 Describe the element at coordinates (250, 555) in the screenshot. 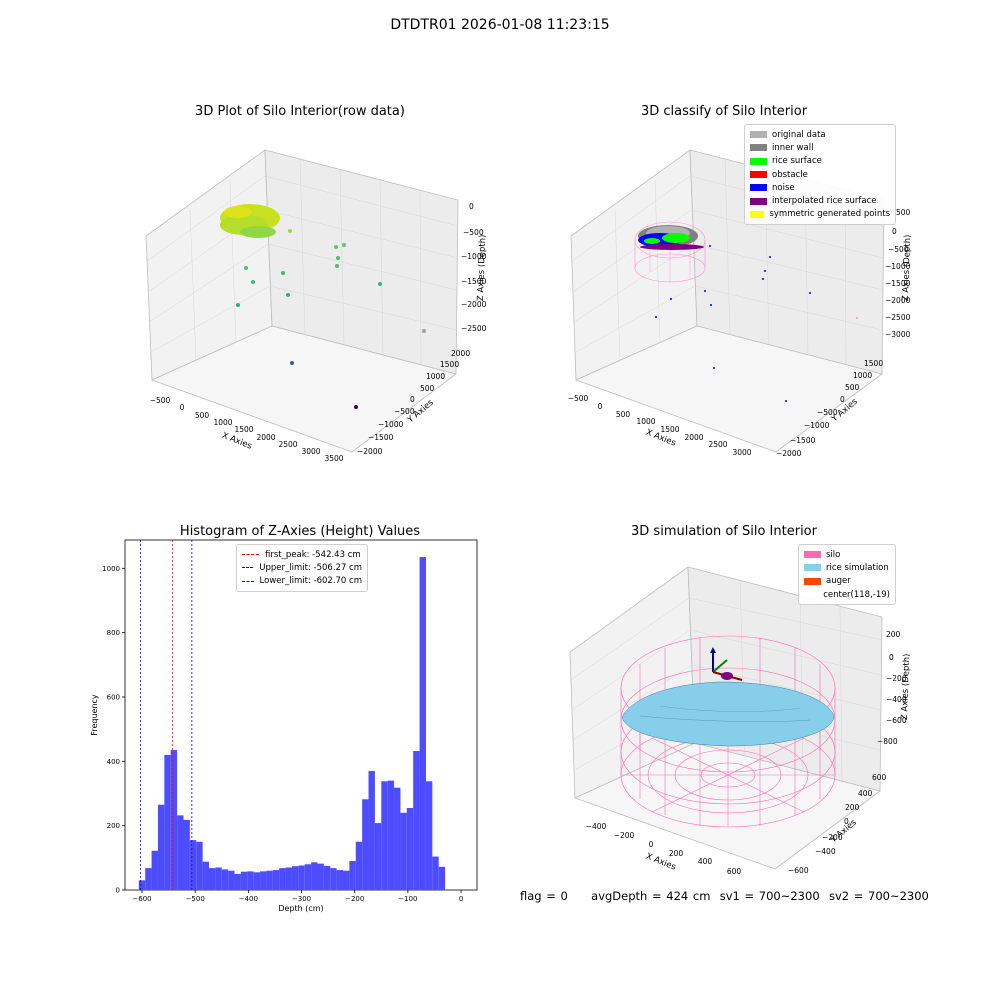

I see `legend-line-swatch` at that location.